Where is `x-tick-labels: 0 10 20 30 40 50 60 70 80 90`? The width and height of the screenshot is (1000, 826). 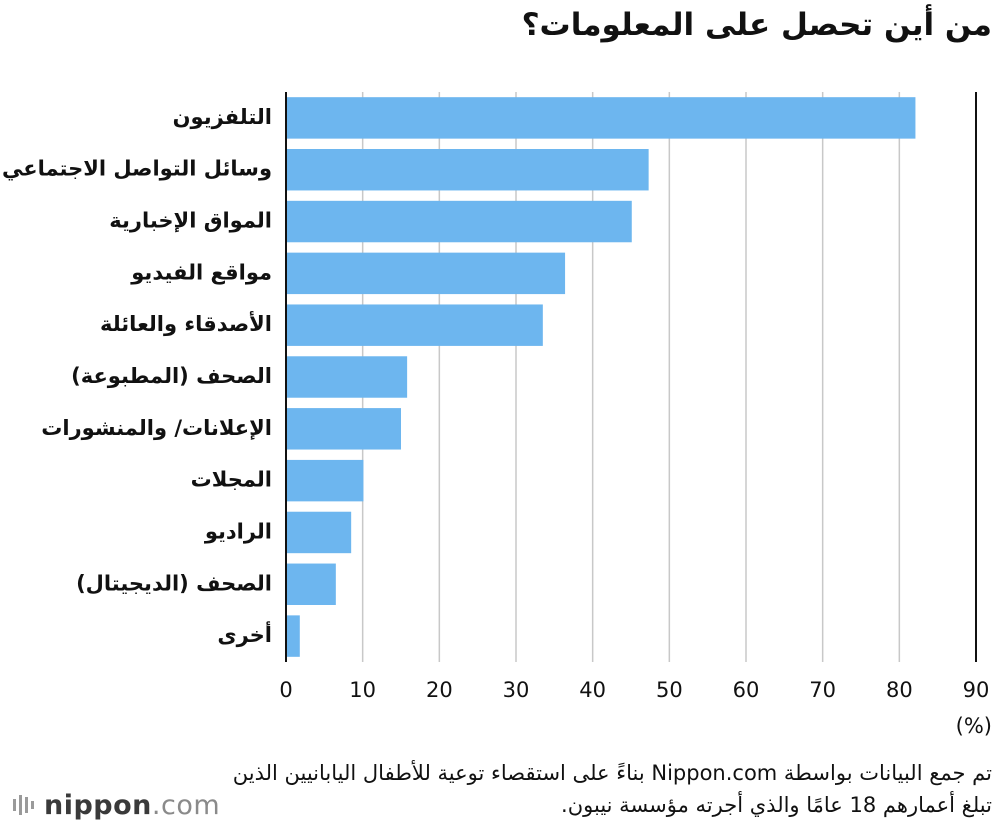 x-tick-labels: 0 10 20 30 40 50 60 70 80 90 is located at coordinates (634, 690).